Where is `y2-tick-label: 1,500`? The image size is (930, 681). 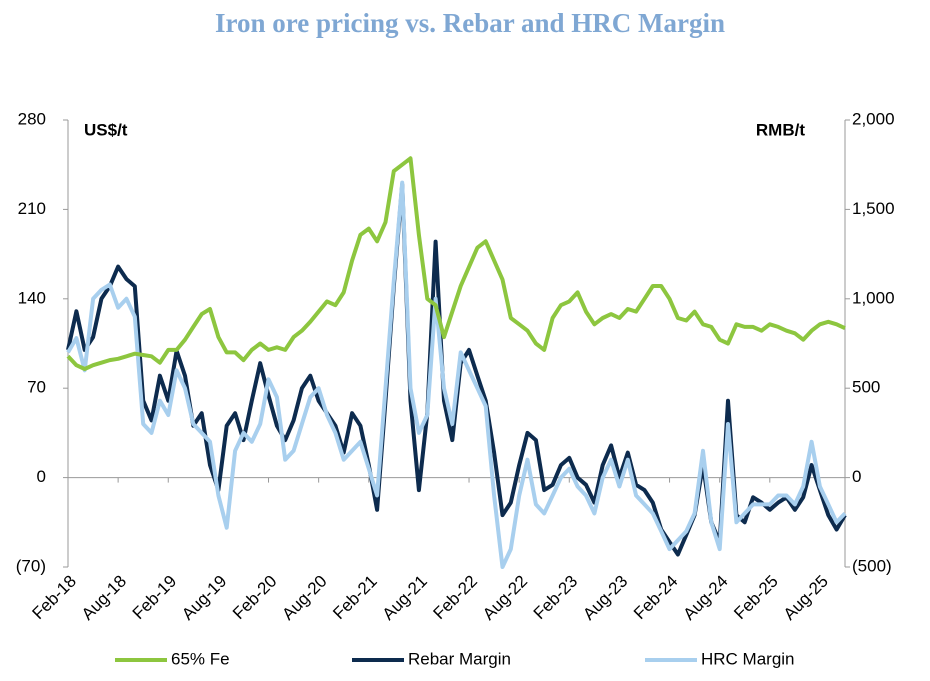 y2-tick-label: 1,500 is located at coordinates (873, 208).